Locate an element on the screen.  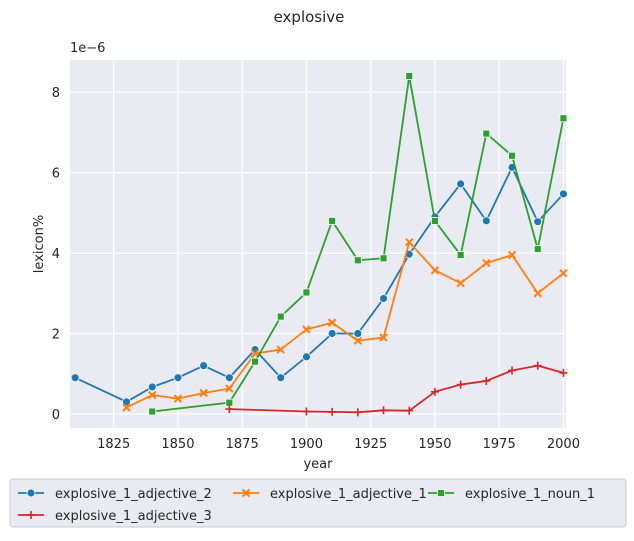
x-tick-label: 1900 is located at coordinates (306, 444).